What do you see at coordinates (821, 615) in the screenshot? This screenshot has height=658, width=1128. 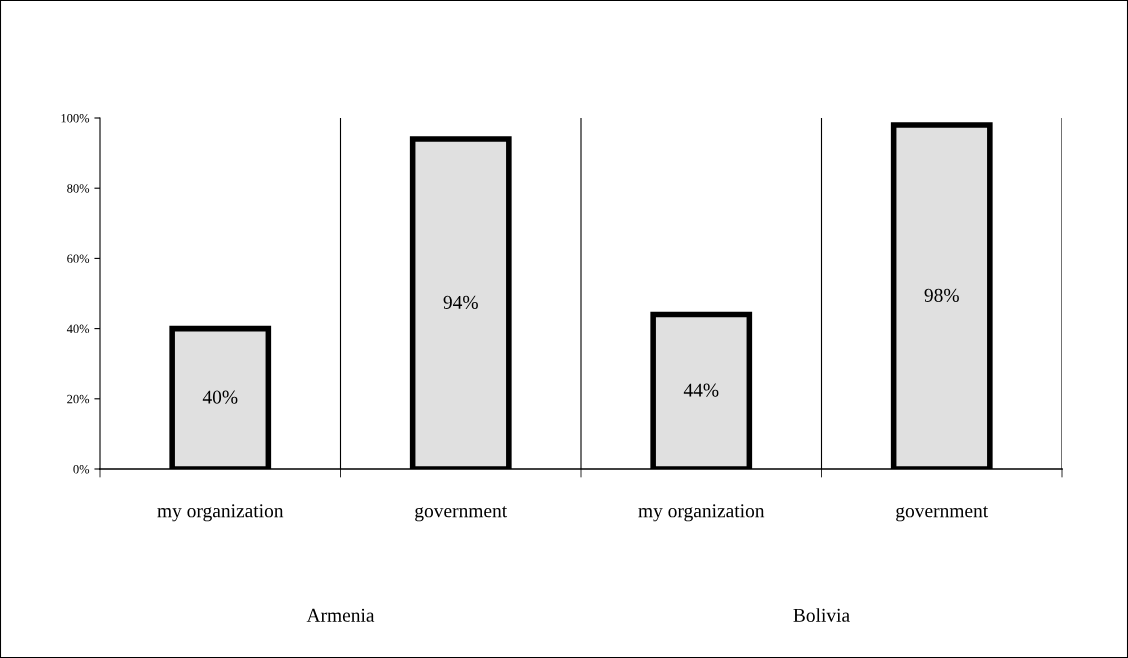 I see `text: Bolivia` at bounding box center [821, 615].